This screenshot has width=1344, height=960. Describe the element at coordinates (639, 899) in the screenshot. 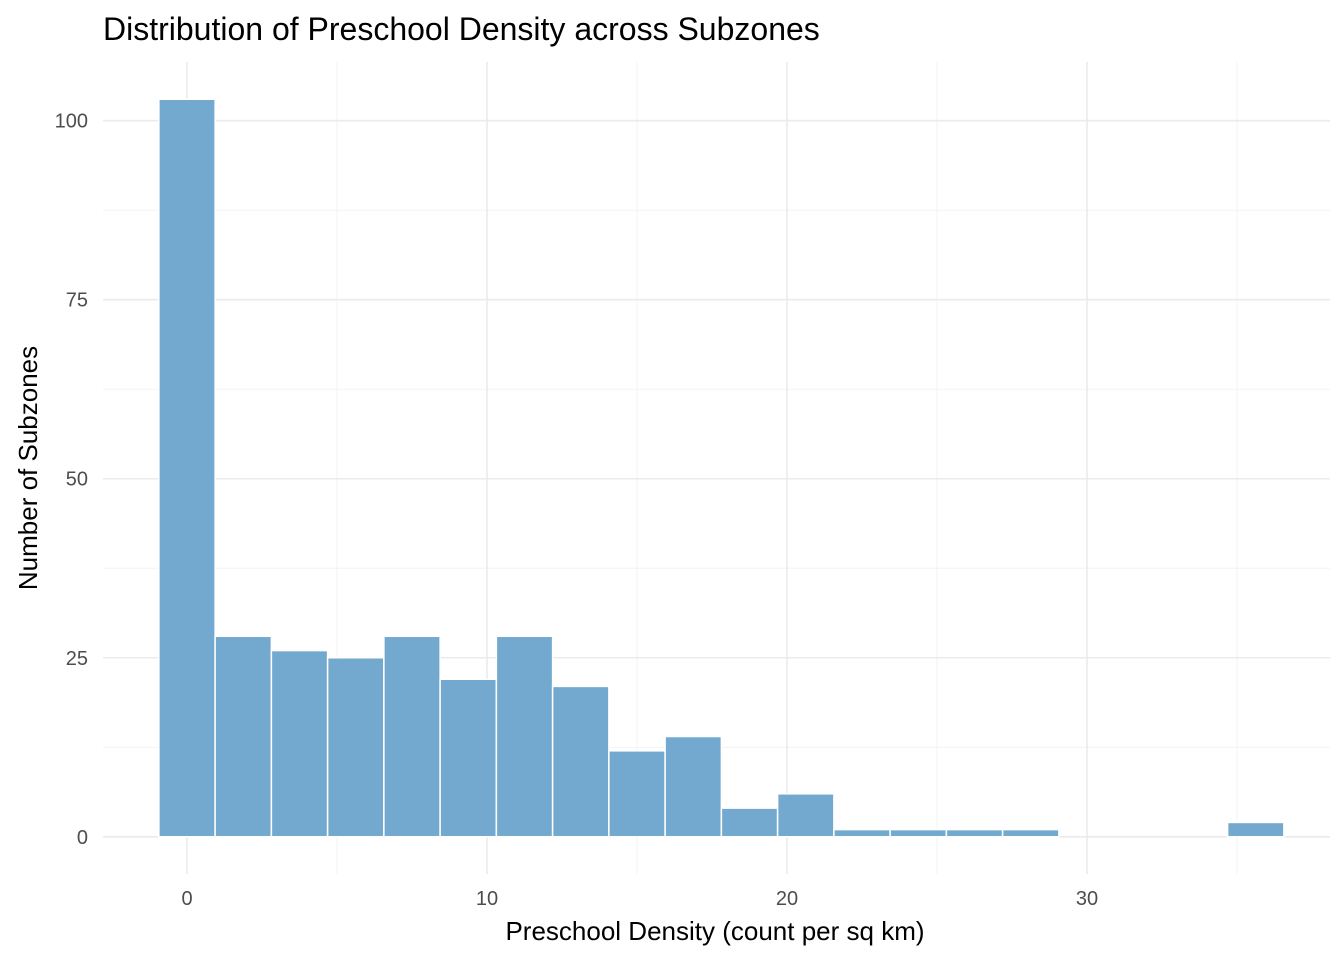

I see `x-axis-ticks: 0 10 20 30` at that location.